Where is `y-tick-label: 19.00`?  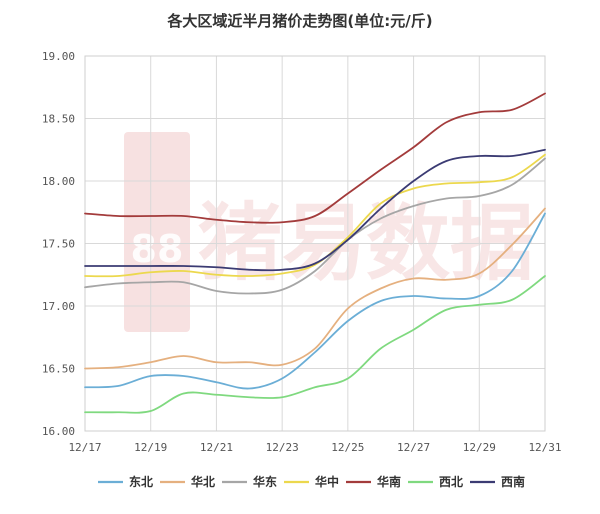
y-tick-label: 19.00 is located at coordinates (58, 56).